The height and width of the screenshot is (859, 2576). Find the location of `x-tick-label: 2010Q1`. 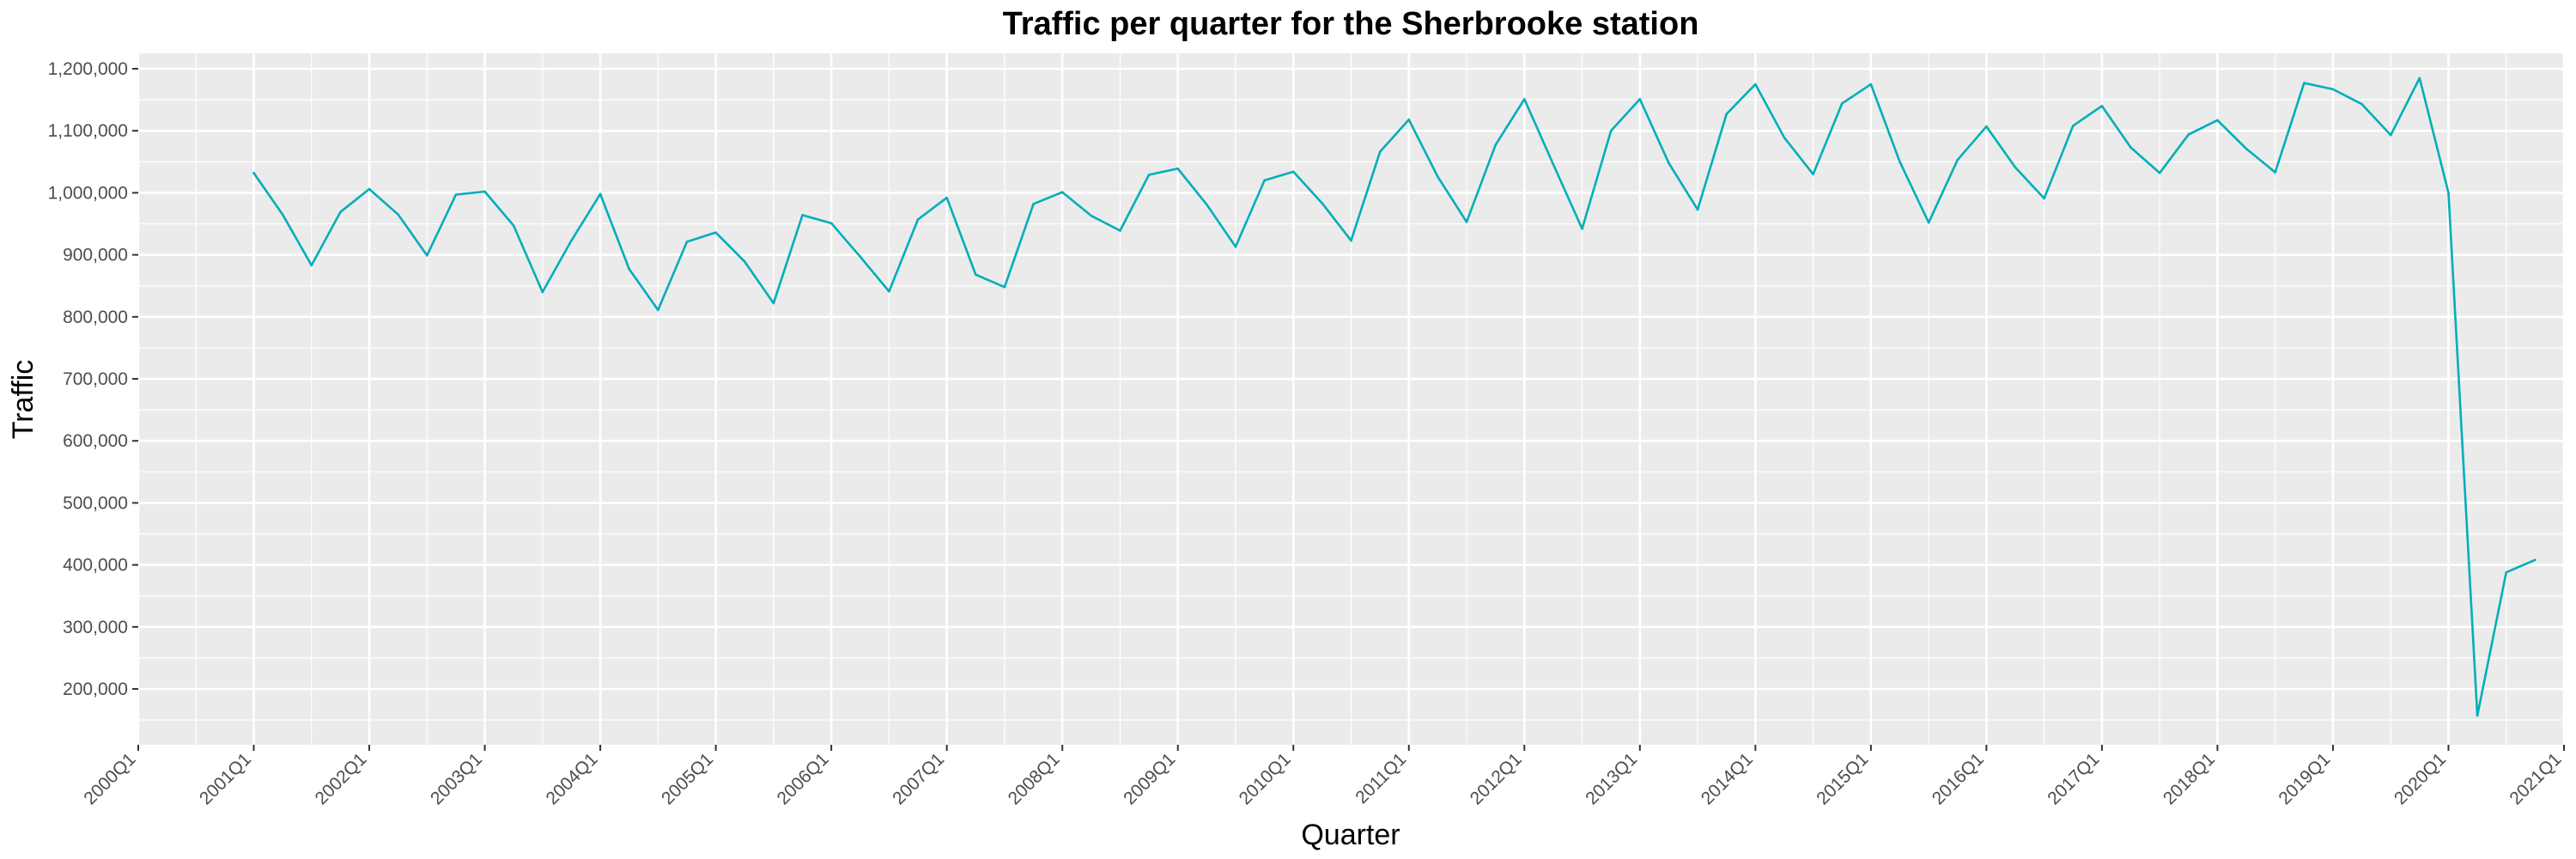

x-tick-label: 2010Q1 is located at coordinates (1265, 778).